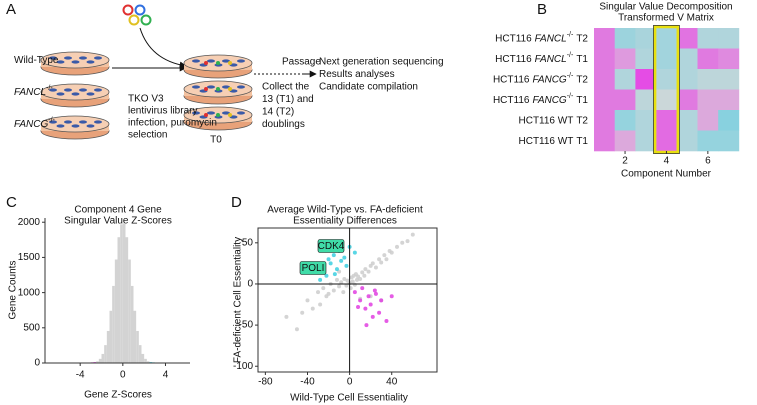 This screenshot has width=757, height=405. I want to click on panel-label: D, so click(236, 202).